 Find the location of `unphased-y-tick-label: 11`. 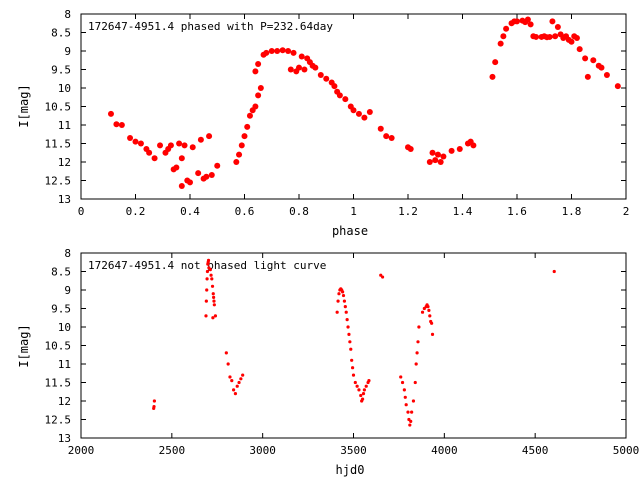

unphased-y-tick-label: 11 is located at coordinates (64, 364).